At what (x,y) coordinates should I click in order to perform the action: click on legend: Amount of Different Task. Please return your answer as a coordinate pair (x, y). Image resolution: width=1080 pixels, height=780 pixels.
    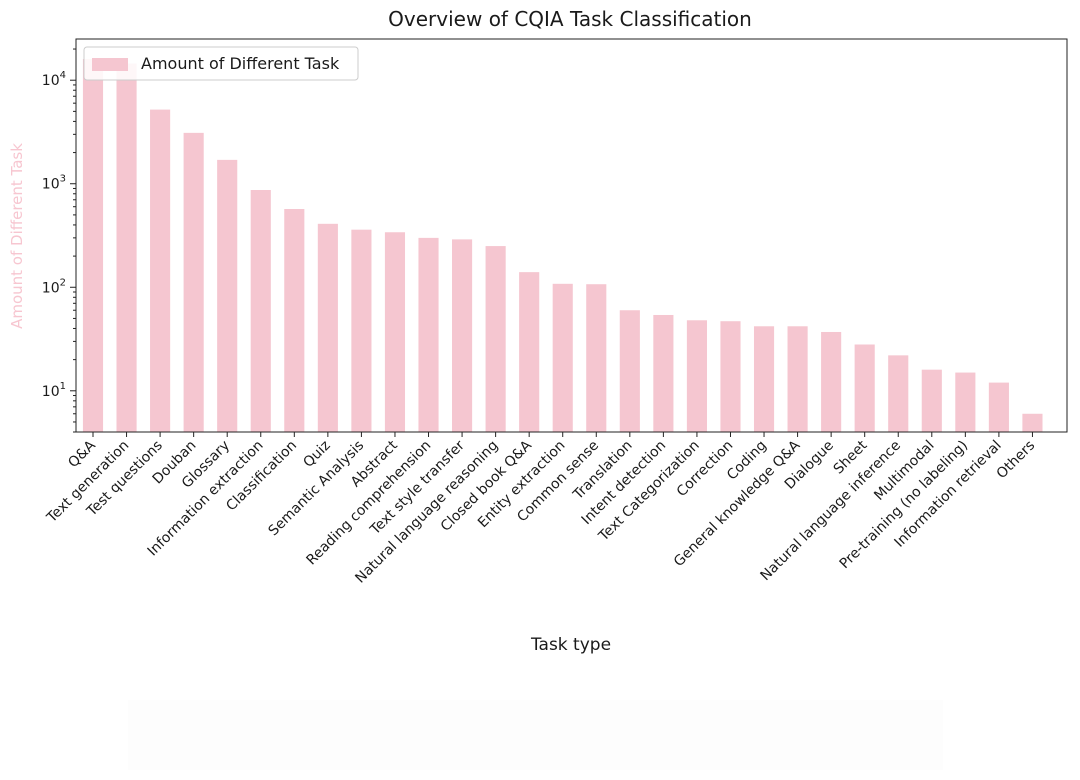
    Looking at the image, I should click on (221, 63).